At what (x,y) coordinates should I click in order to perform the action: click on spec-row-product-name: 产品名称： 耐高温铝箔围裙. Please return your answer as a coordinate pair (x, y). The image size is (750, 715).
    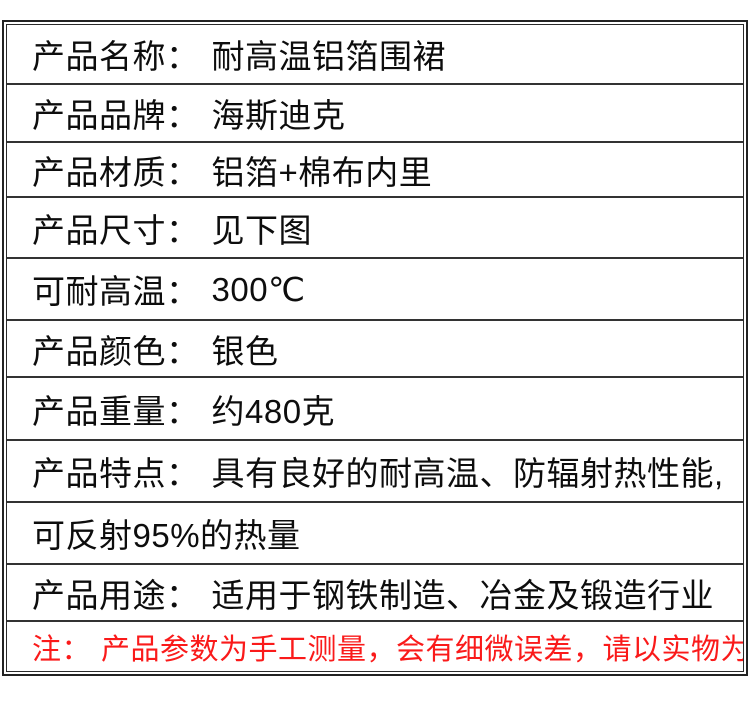
    Looking at the image, I should click on (375, 55).